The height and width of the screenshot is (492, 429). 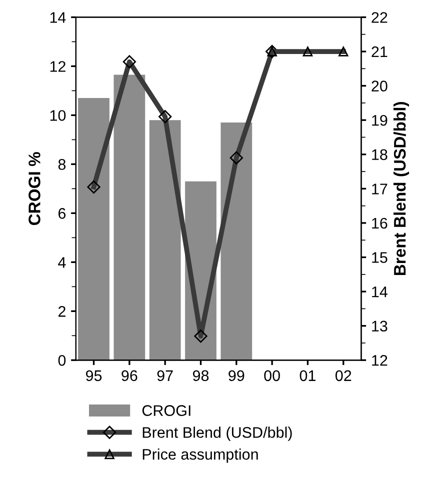 I want to click on y-tick-label: 8, so click(x=62, y=164).